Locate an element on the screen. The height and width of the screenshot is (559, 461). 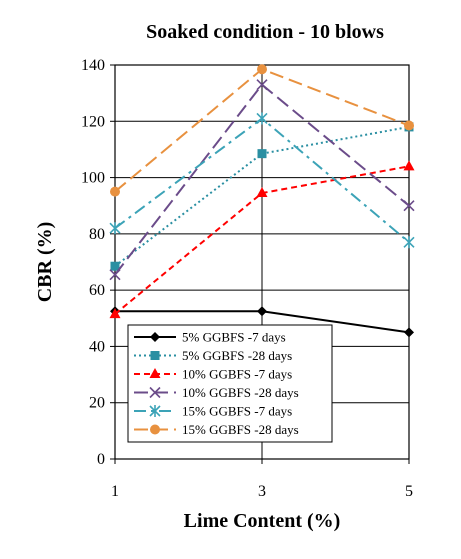
legend-label: 15% GGBFS -28 days is located at coordinates (240, 429).